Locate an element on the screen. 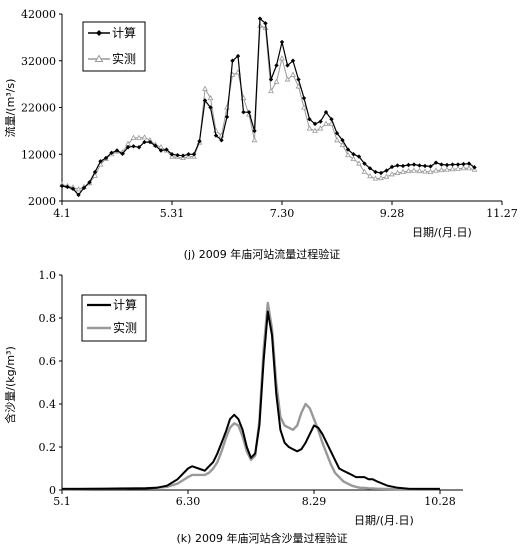 The width and height of the screenshot is (529, 548). y-tick-label: 22000 is located at coordinates (38, 108).